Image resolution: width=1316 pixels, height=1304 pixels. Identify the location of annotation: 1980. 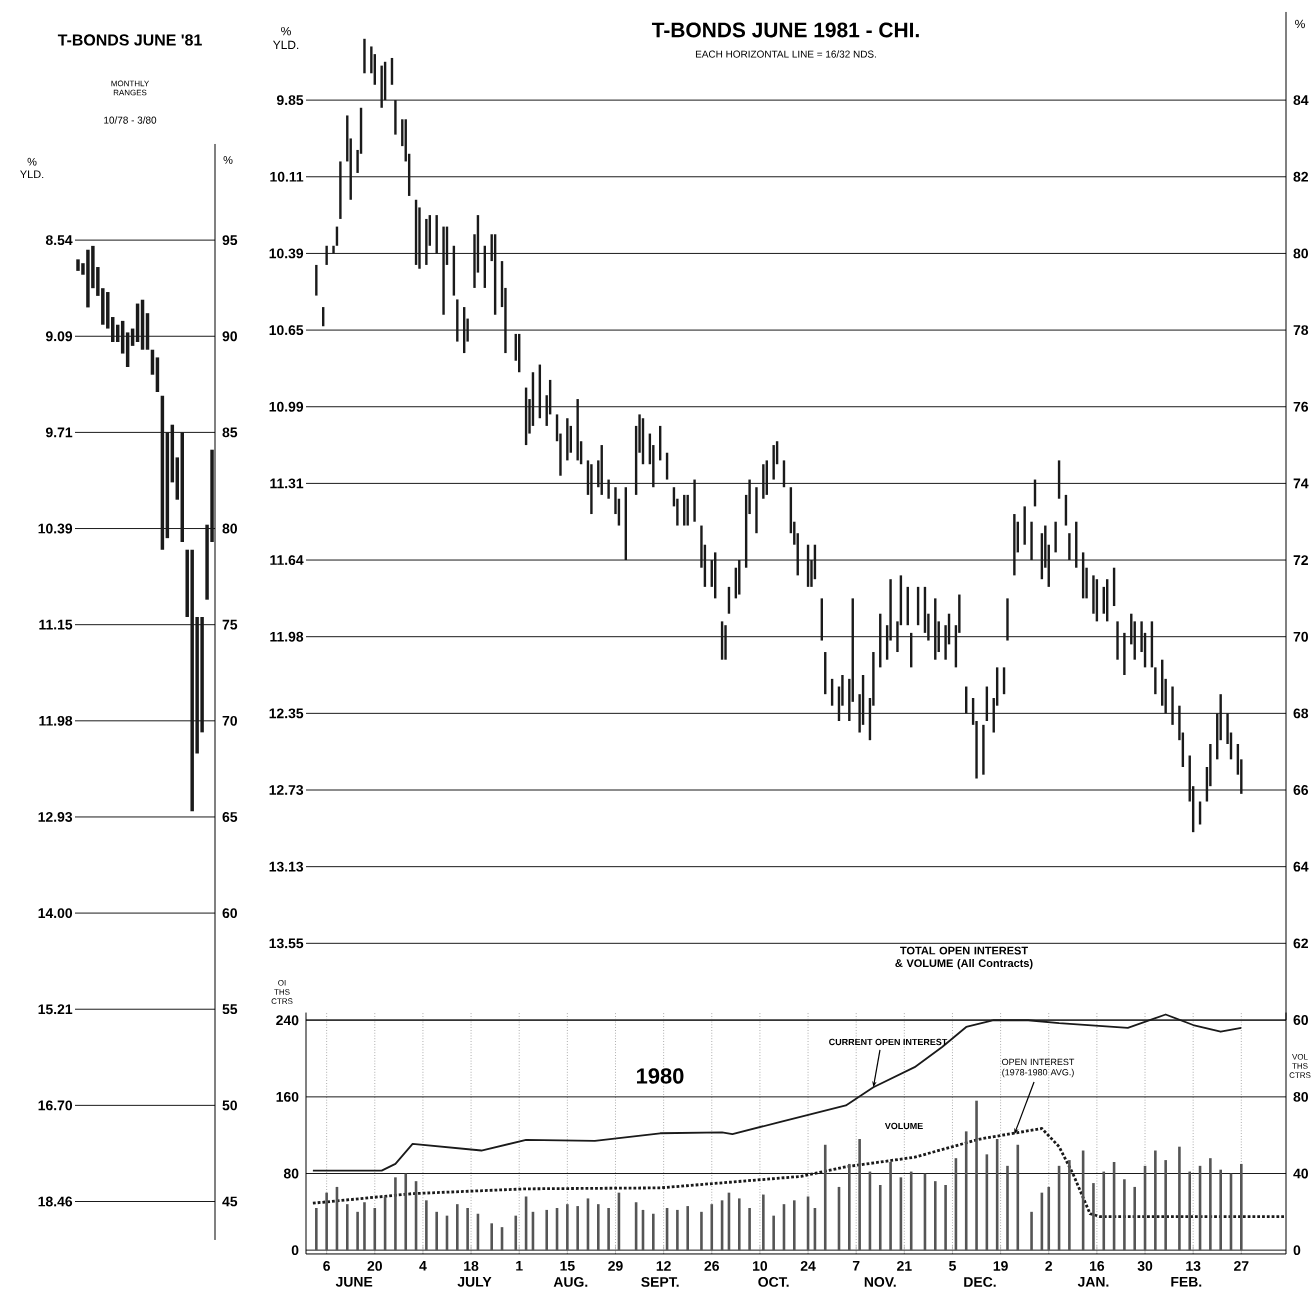
(660, 1076).